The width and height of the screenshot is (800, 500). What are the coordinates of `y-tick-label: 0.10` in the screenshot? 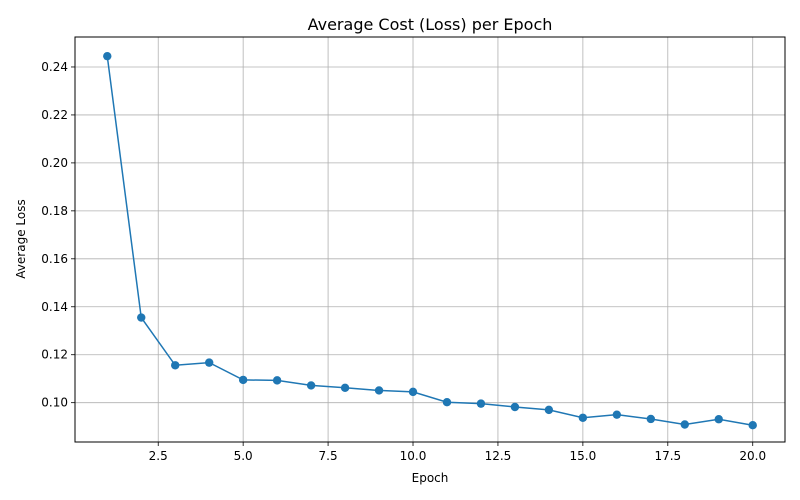 It's located at (54, 403).